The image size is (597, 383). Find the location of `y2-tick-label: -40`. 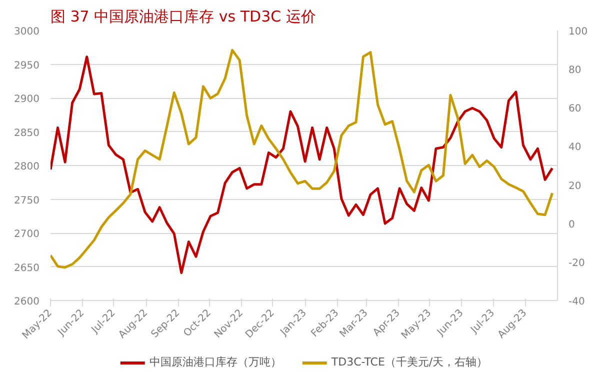

y2-tick-label: -40 is located at coordinates (576, 302).